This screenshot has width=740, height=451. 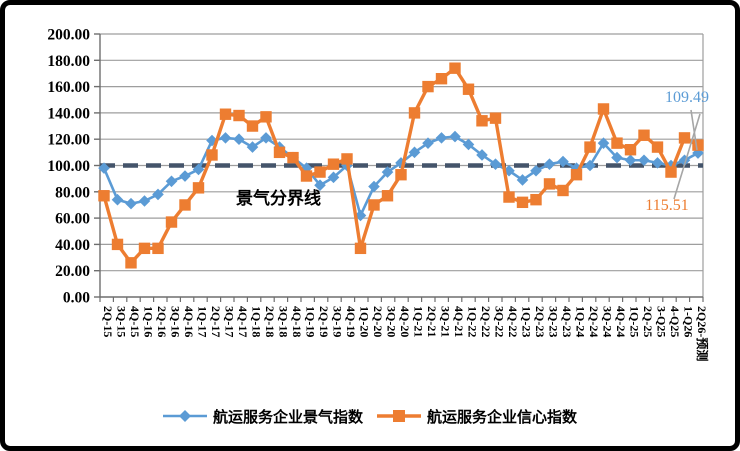 What do you see at coordinates (687, 97) in the screenshot?
I see `annotation-value-label: 109.49` at bounding box center [687, 97].